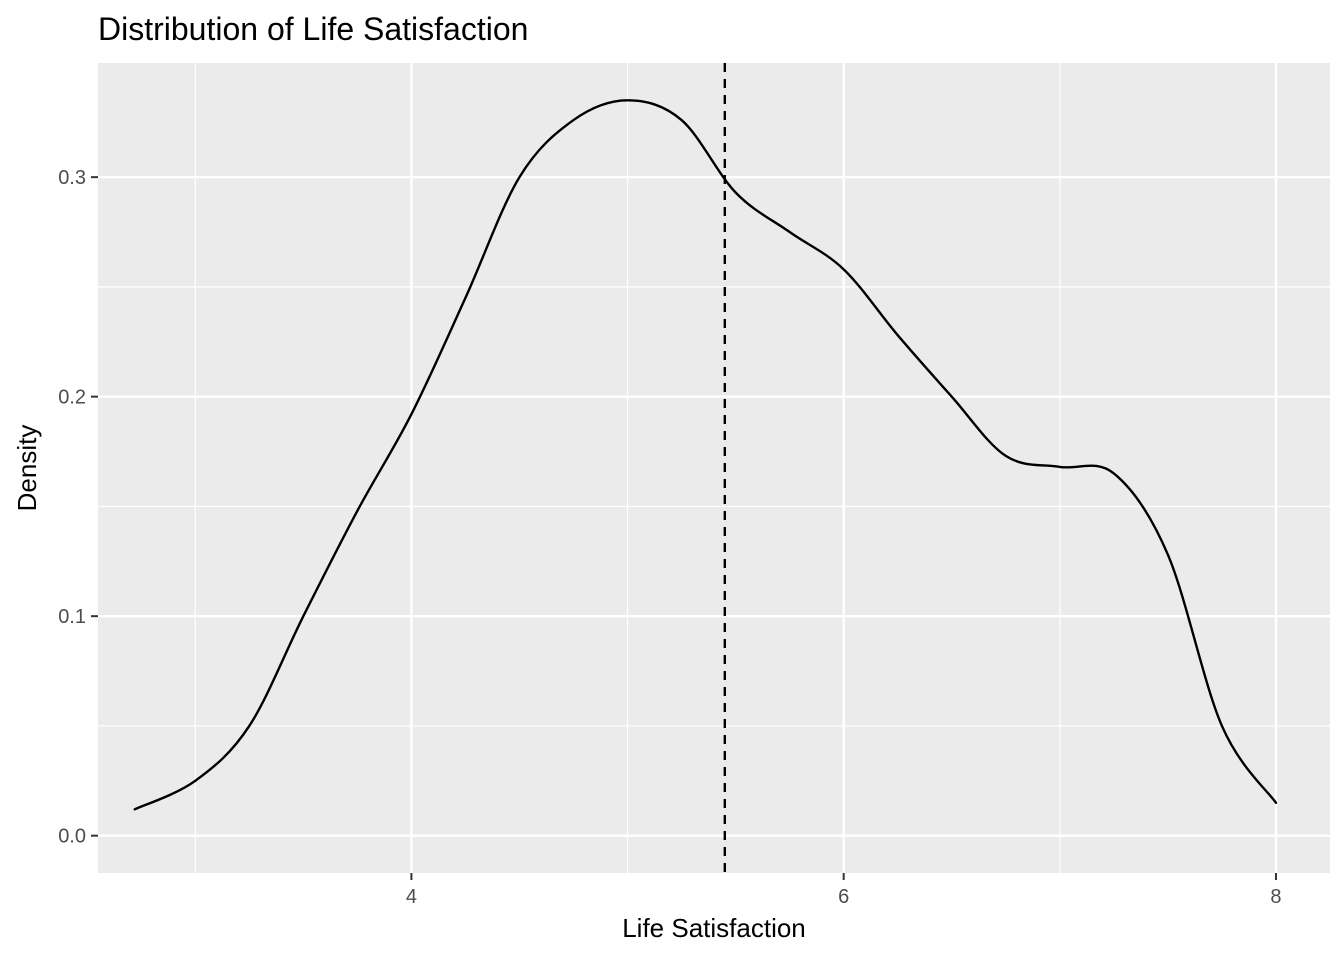 Image resolution: width=1344 pixels, height=960 pixels. What do you see at coordinates (72, 398) in the screenshot?
I see `y-tick-label: 0.2` at bounding box center [72, 398].